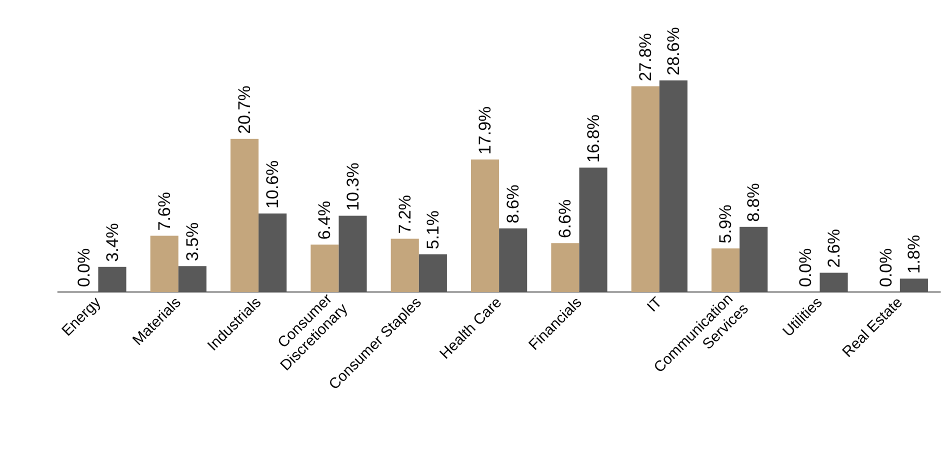  Describe the element at coordinates (513, 204) in the screenshot. I see `data-label: 8.6%` at that location.